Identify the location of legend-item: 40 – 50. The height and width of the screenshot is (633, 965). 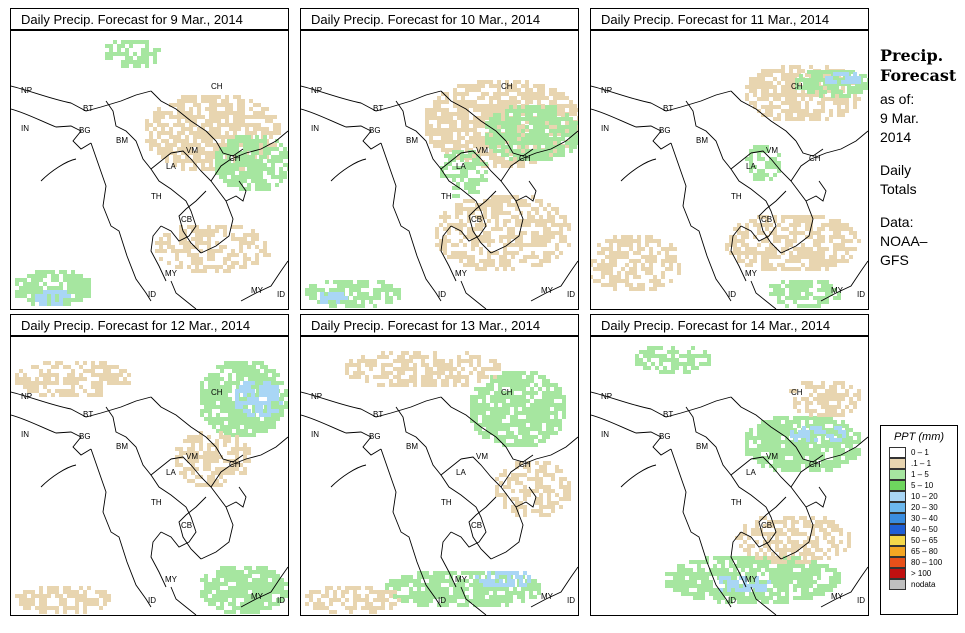
(923, 529).